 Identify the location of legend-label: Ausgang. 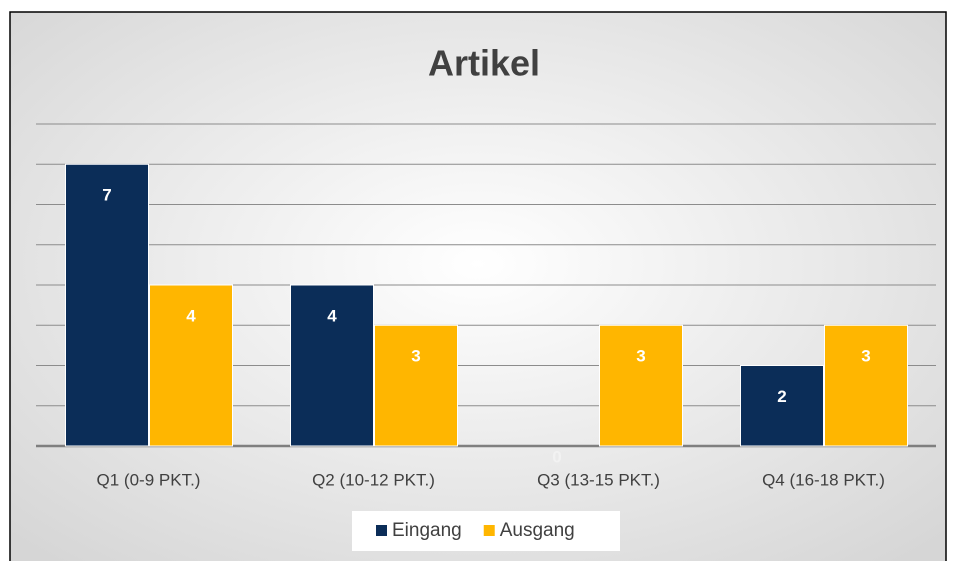
(537, 530).